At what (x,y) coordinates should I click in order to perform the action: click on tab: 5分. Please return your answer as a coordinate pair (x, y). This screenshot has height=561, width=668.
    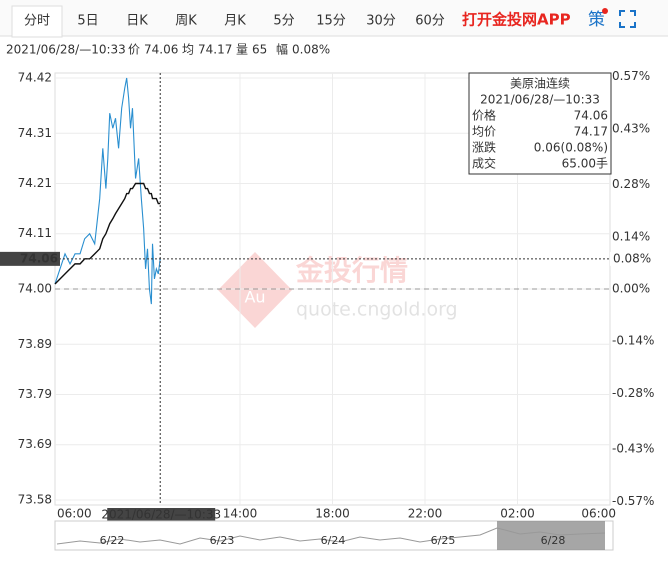
    Looking at the image, I should click on (283, 21).